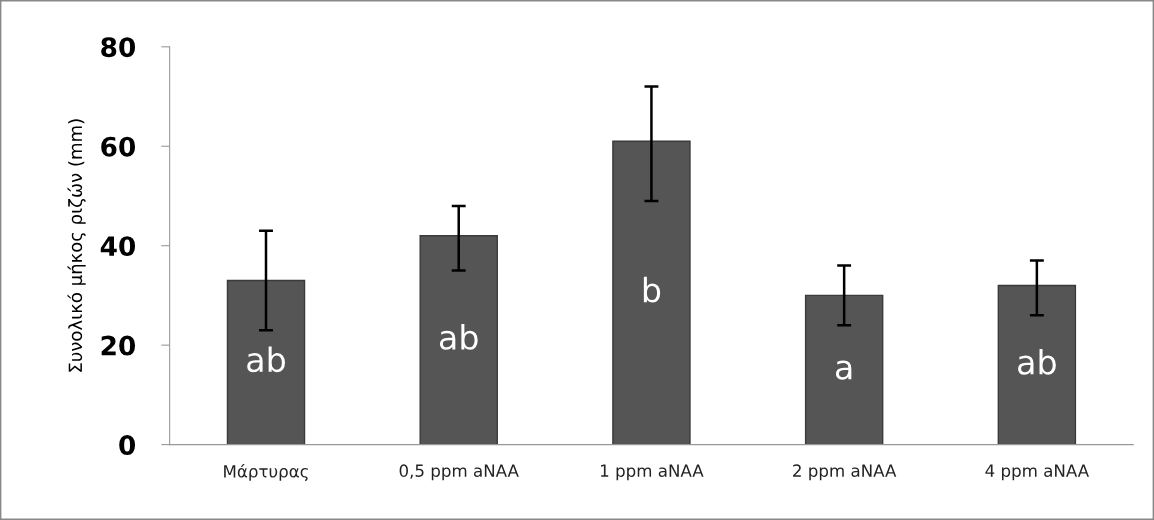 The width and height of the screenshot is (1154, 520). I want to click on data-label: a, so click(843, 370).